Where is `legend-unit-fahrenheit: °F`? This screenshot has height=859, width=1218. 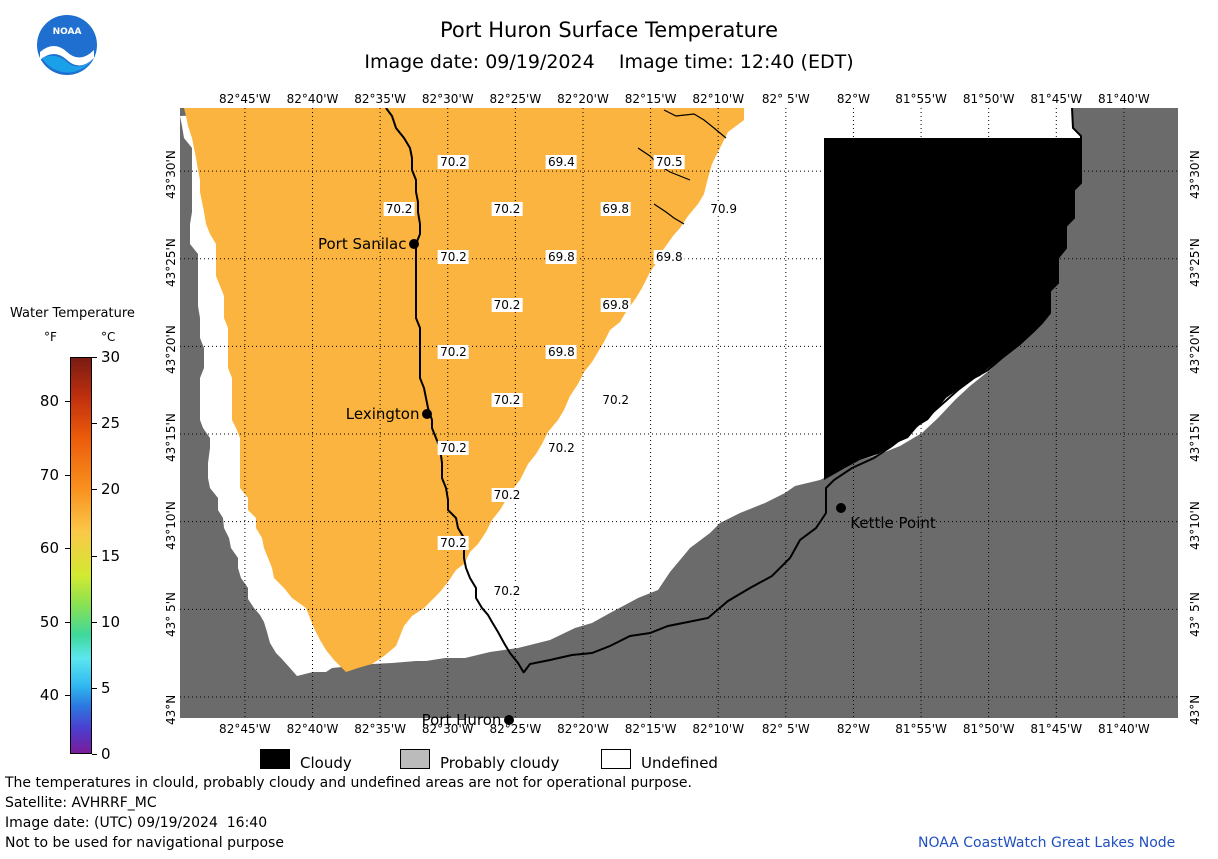 legend-unit-fahrenheit: °F is located at coordinates (50, 337).